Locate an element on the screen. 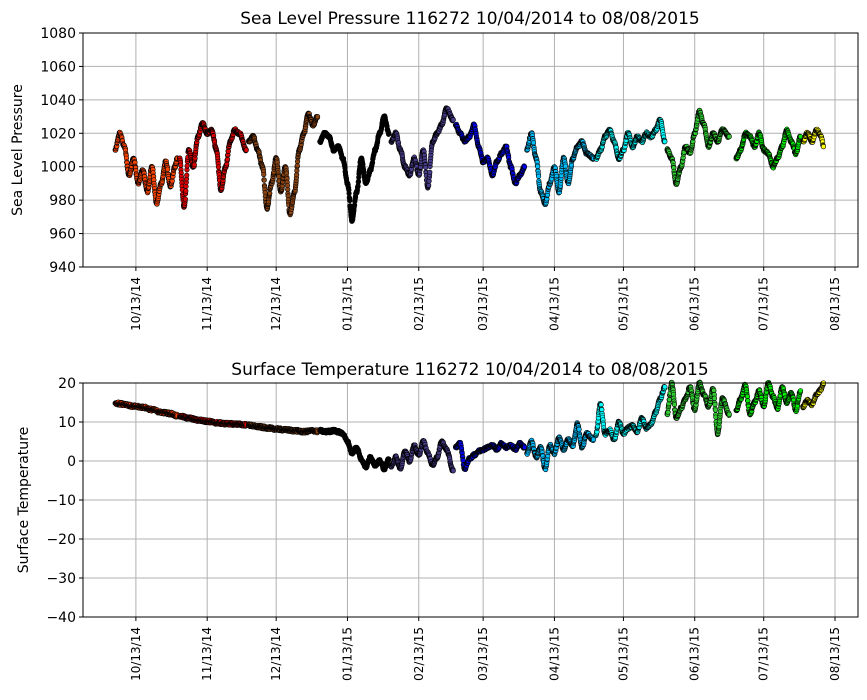  x-tick-label: 06/13/15 is located at coordinates (695, 304).